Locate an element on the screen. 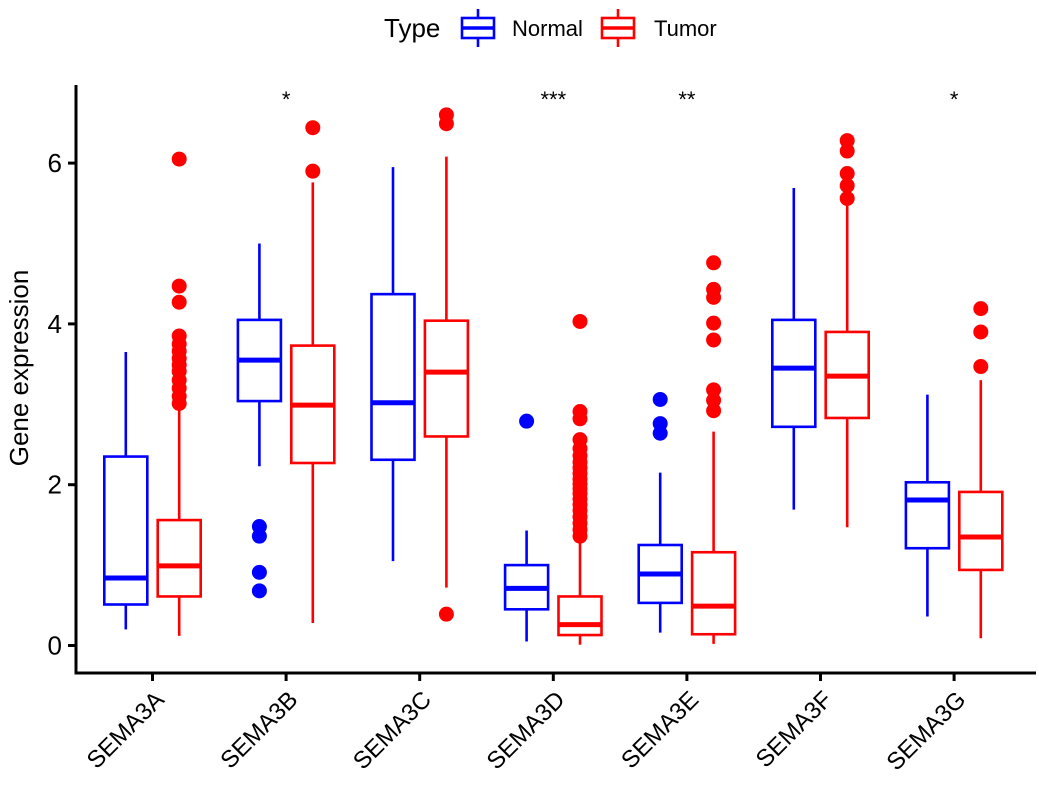  legend-key-tumor is located at coordinates (618, 28).